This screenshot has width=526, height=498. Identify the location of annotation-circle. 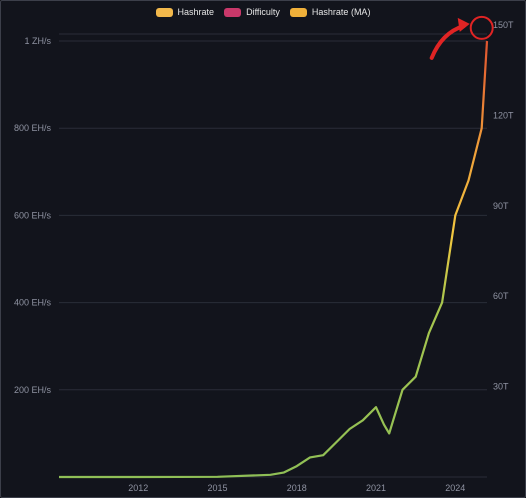
(481, 27).